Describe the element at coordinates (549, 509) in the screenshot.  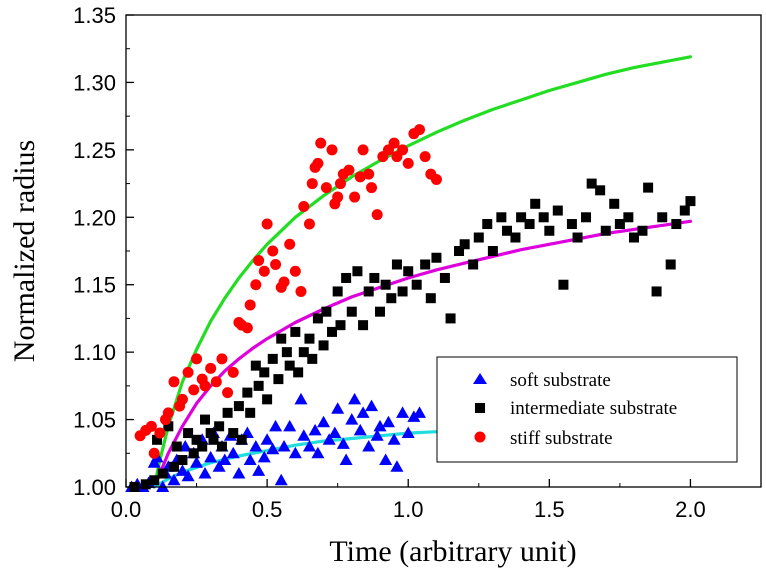
I see `x-tick-label: 1.5` at that location.